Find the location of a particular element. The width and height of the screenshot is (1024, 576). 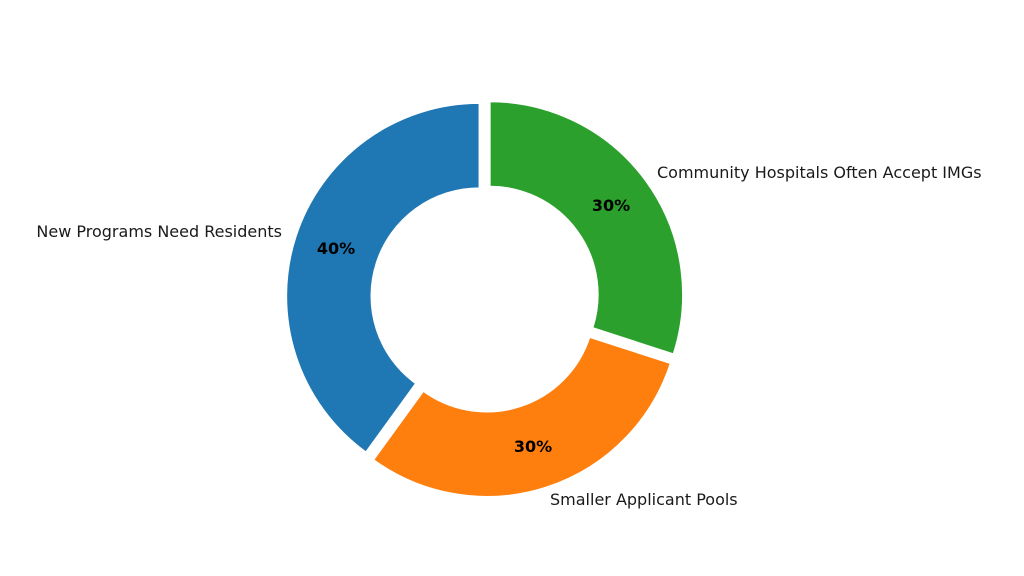

wedge-smaller-applicant-pools is located at coordinates (522, 417).